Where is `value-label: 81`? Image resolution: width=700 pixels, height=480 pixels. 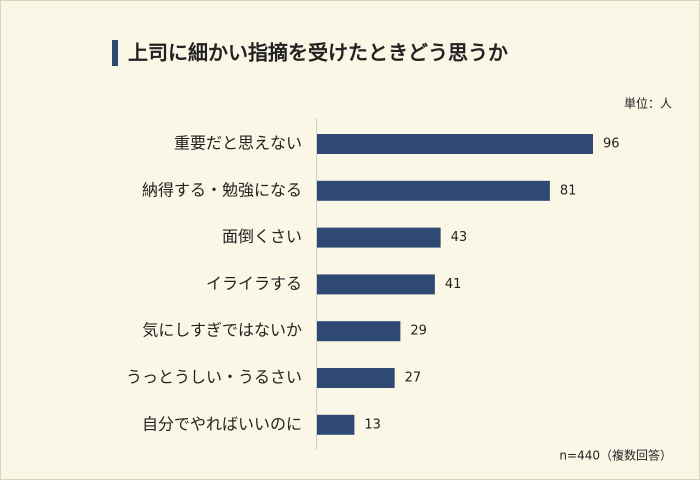
value-label: 81 is located at coordinates (568, 190).